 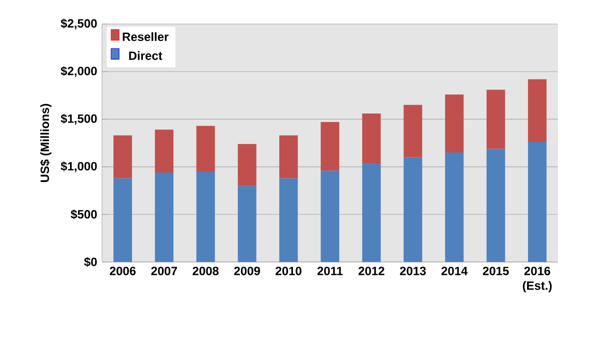 I want to click on x-tick-label: 2013, so click(x=413, y=271).